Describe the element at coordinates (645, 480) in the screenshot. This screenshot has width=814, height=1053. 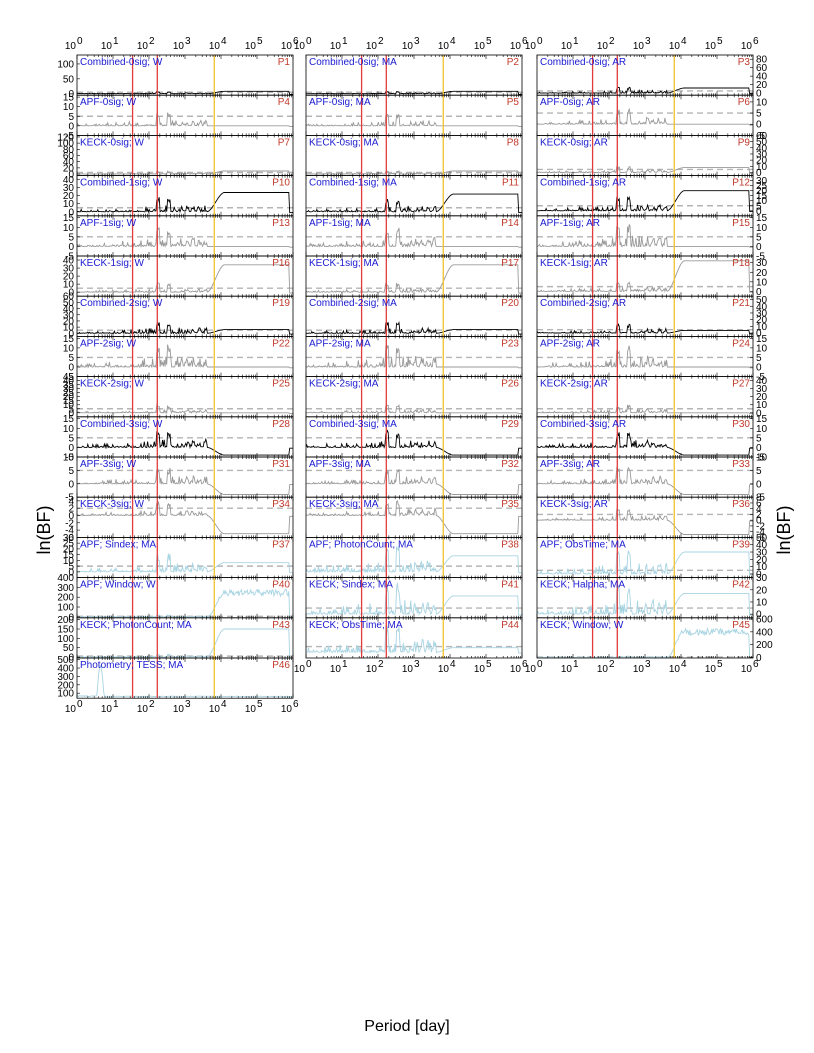
I see `bf-curve-P33` at that location.